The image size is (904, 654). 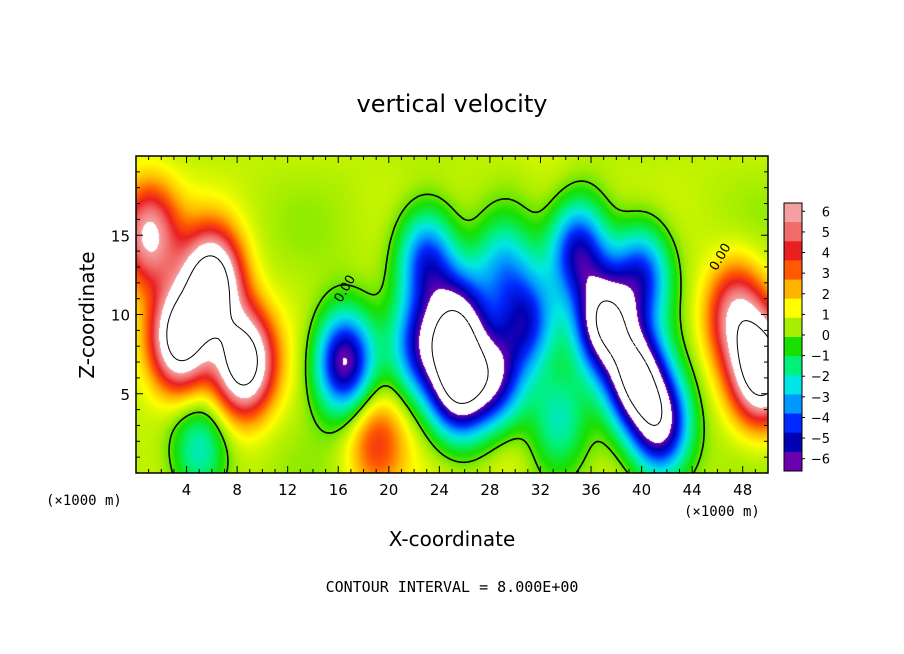 I want to click on colorbar-tick-label: 5, so click(x=826, y=233).